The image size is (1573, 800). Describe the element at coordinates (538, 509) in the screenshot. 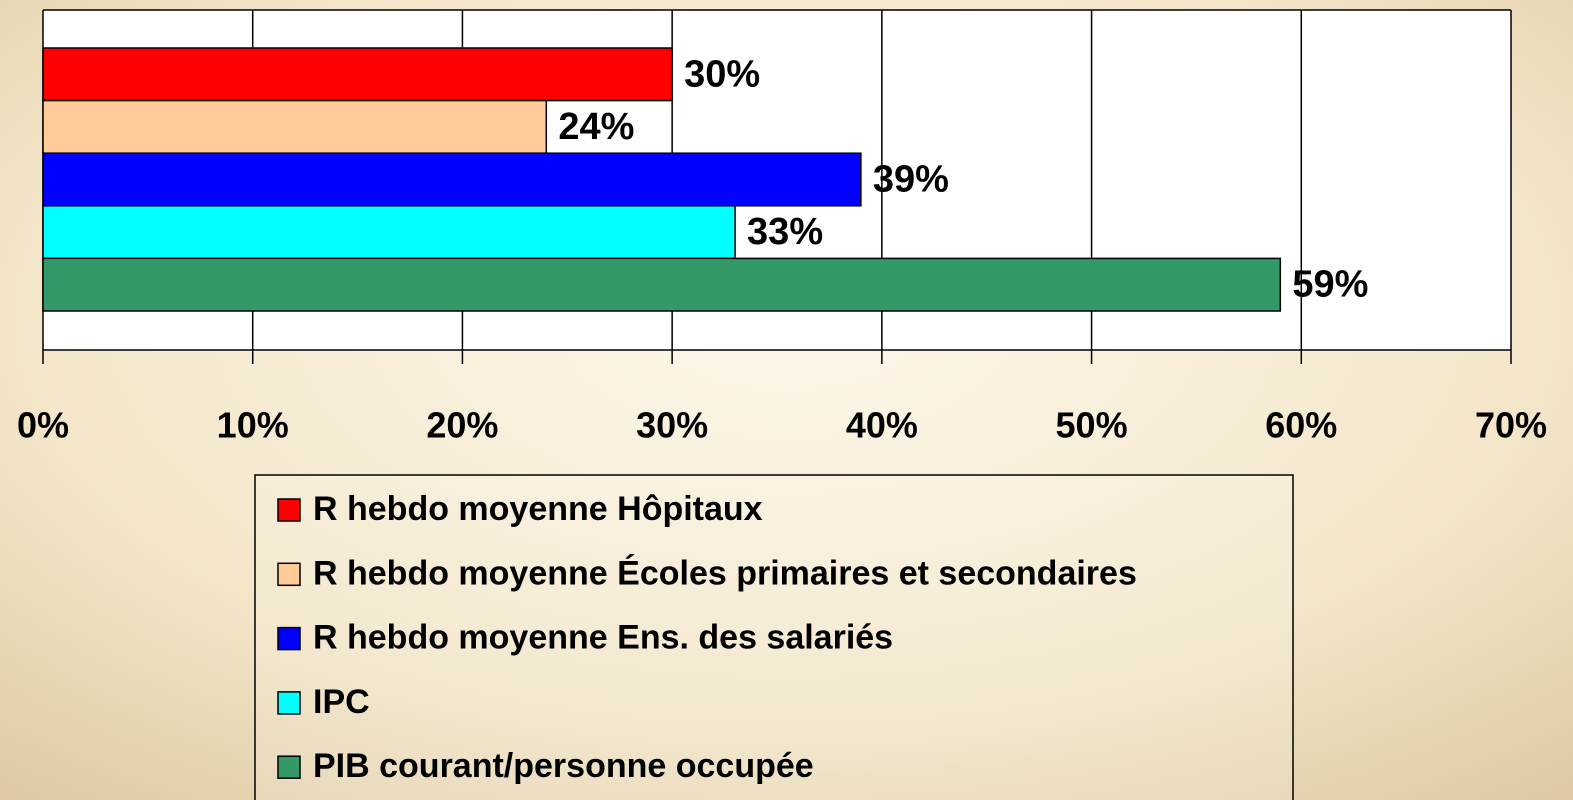

I see `legend-label: R hebdo moyenne Hôpitaux` at that location.